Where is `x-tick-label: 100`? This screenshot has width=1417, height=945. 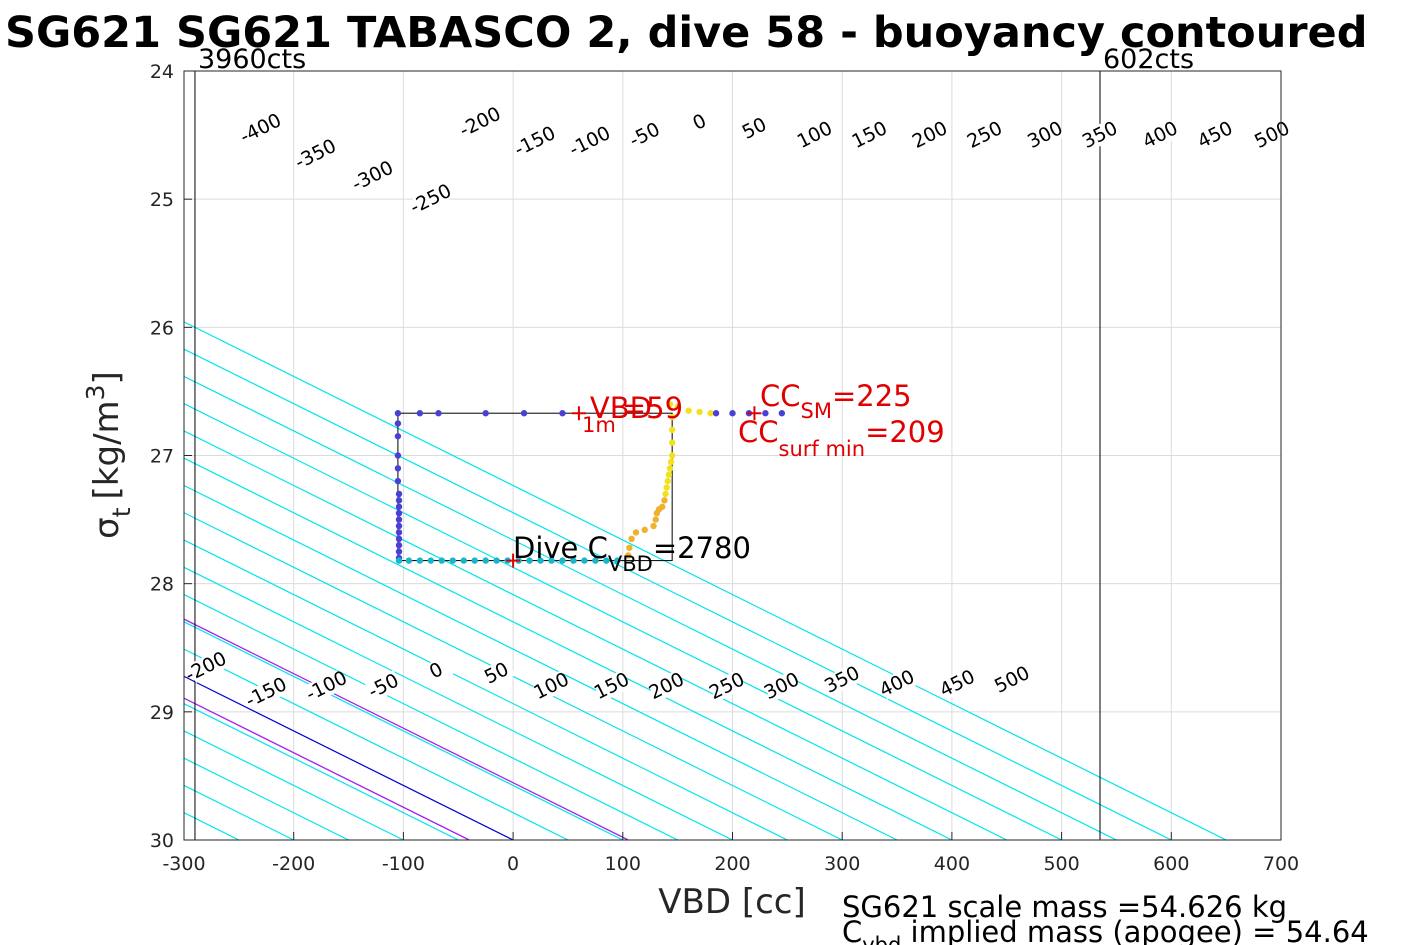 x-tick-label: 100 is located at coordinates (623, 864).